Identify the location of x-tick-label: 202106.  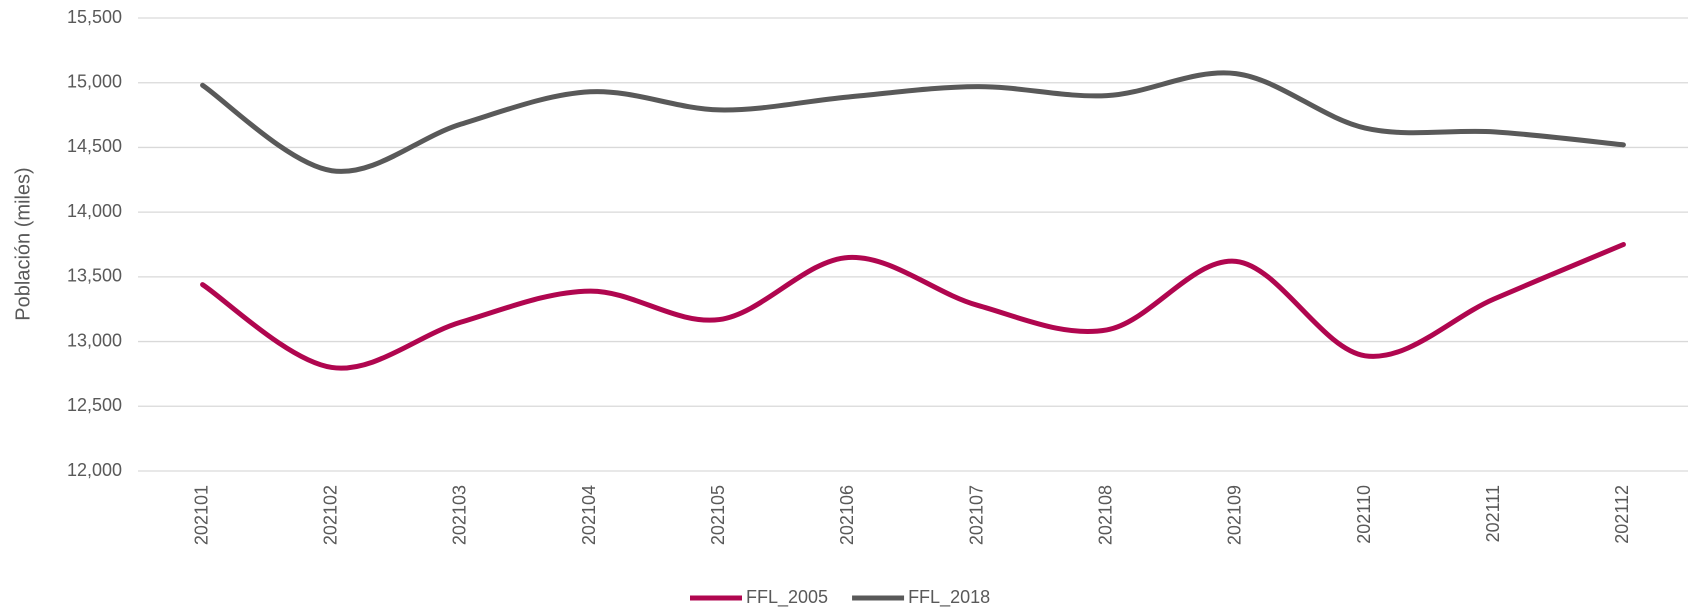
(847, 515).